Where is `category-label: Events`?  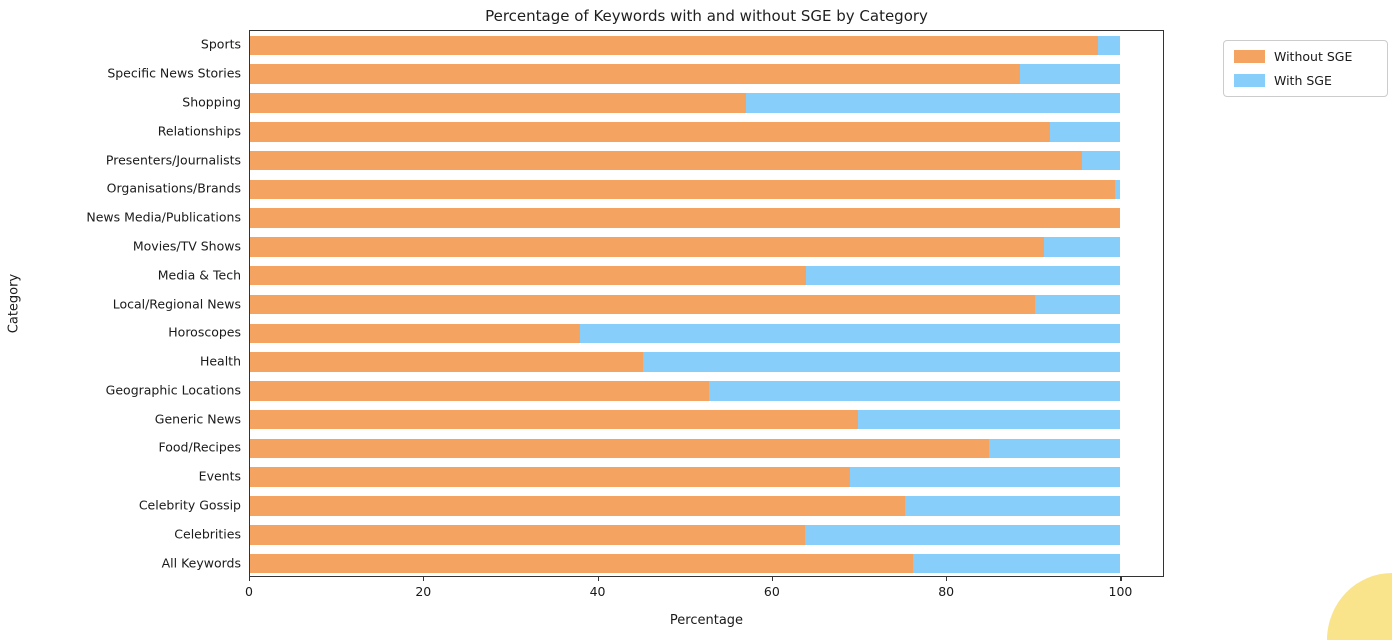
category-label: Events is located at coordinates (219, 476).